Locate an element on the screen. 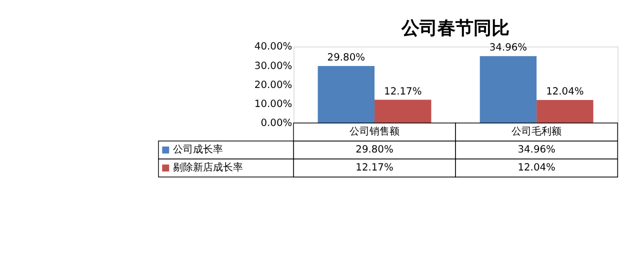  data-label: 29.80% is located at coordinates (375, 150).